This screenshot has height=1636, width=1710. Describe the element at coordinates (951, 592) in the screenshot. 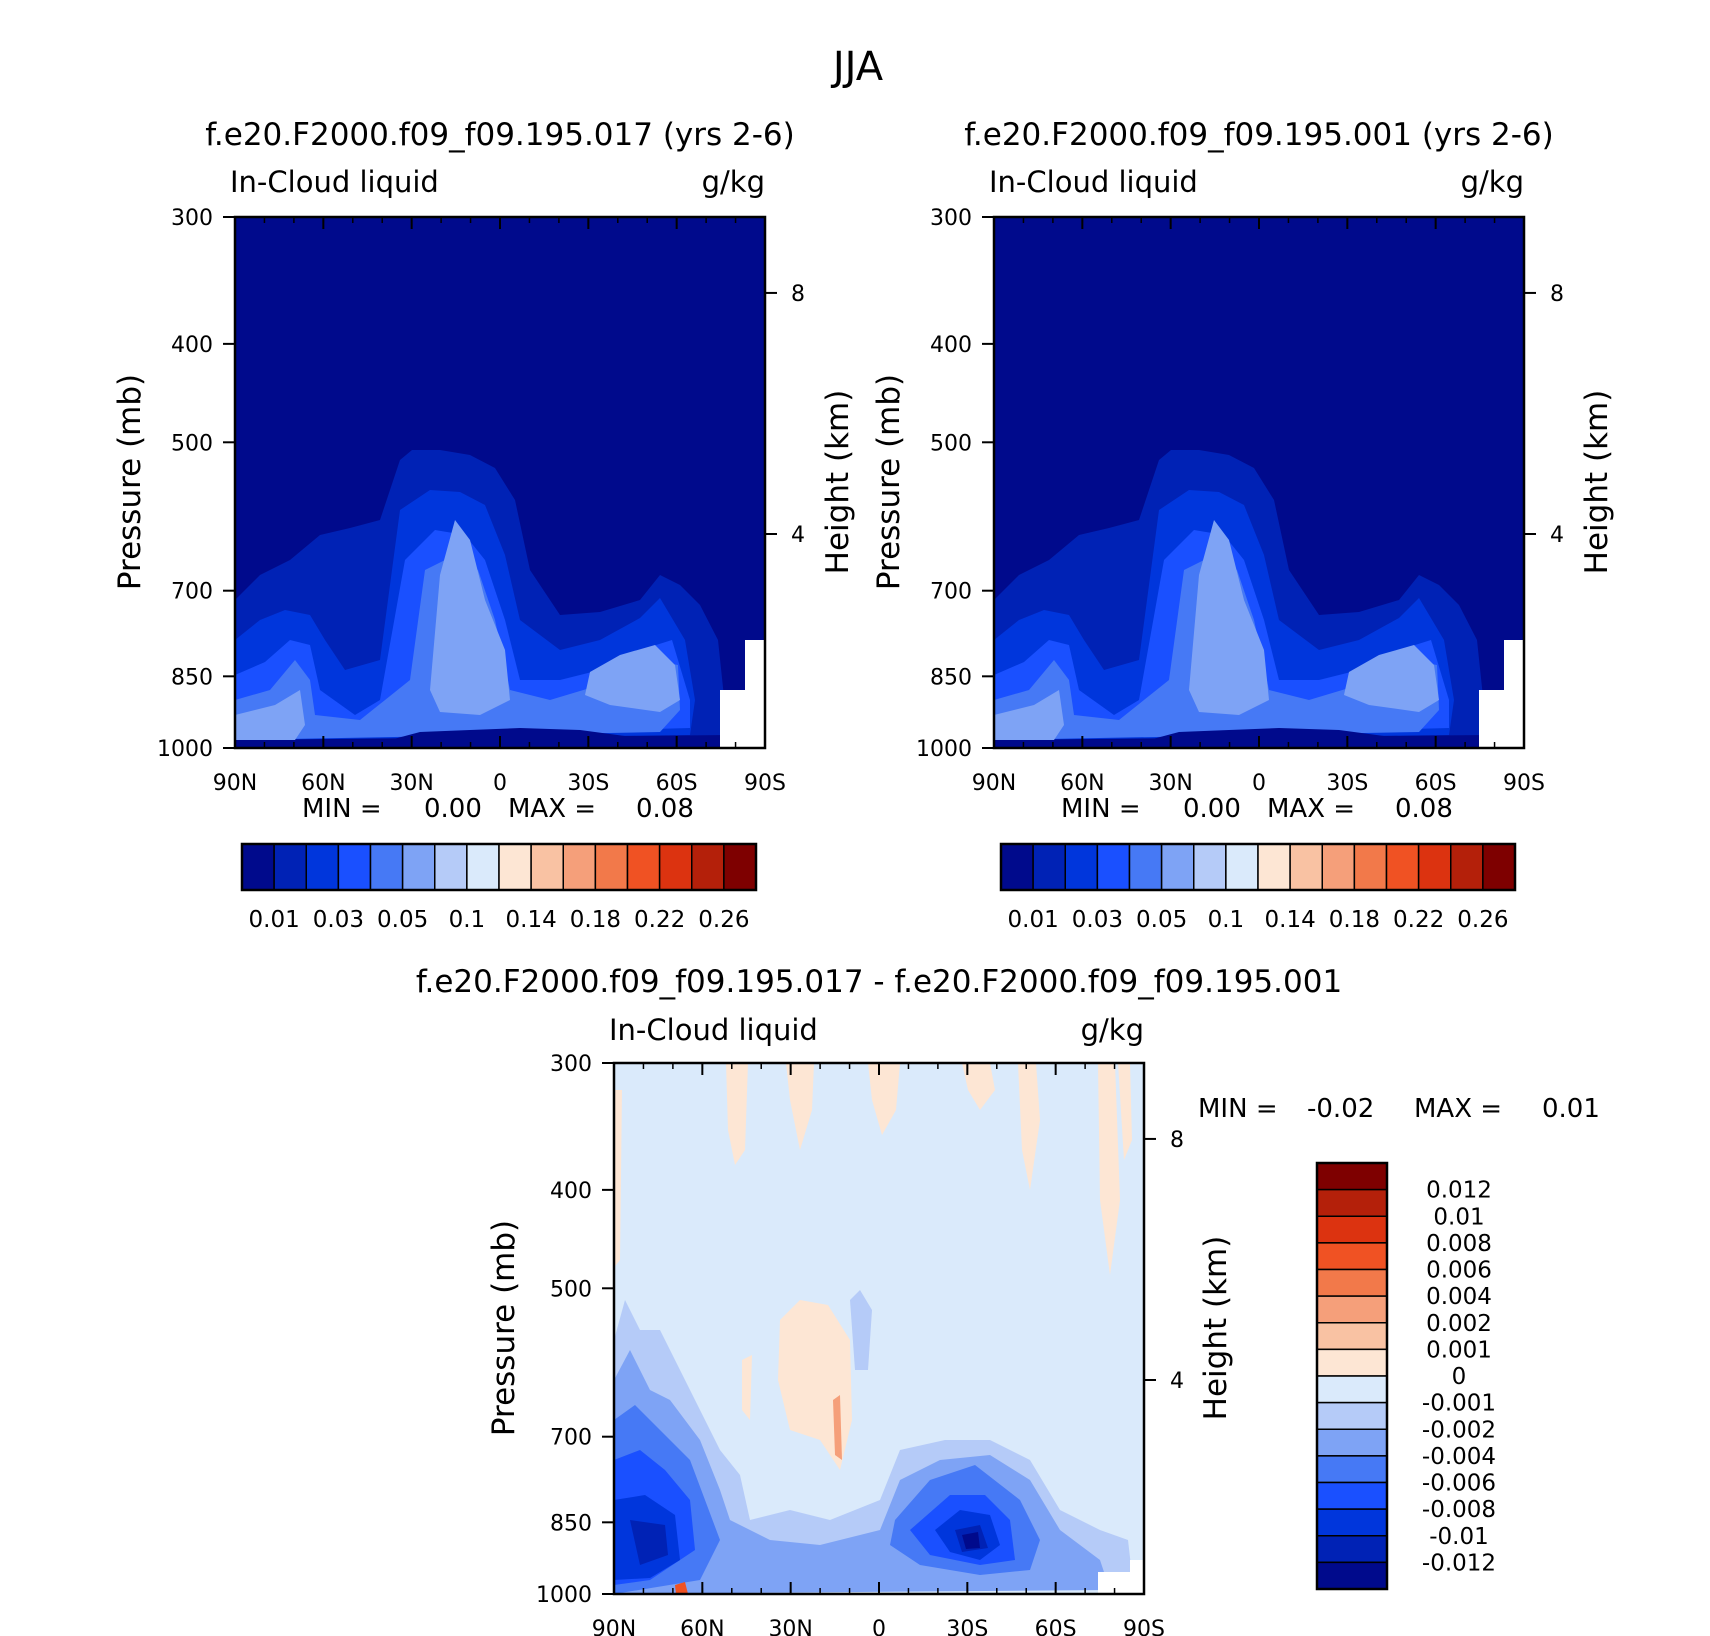

I see `panel-b-ytick-label: 700` at that location.